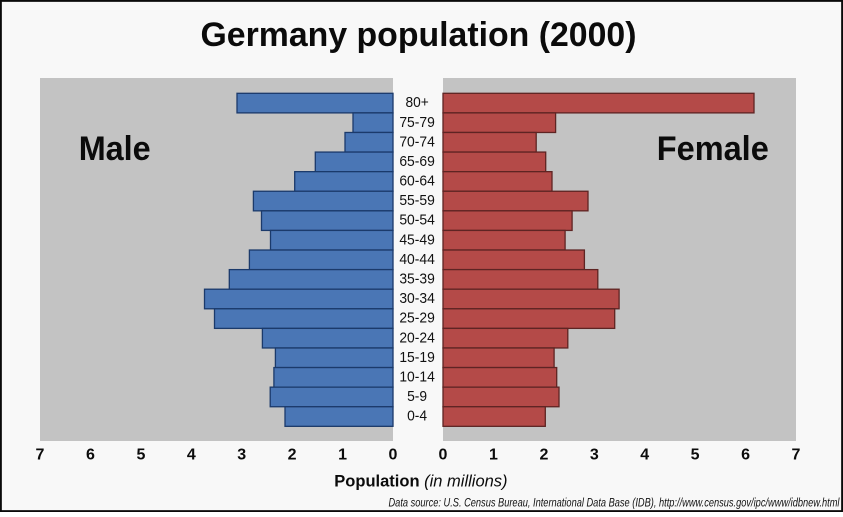 The width and height of the screenshot is (843, 517). I want to click on svg-text: 60-64, so click(417, 181).